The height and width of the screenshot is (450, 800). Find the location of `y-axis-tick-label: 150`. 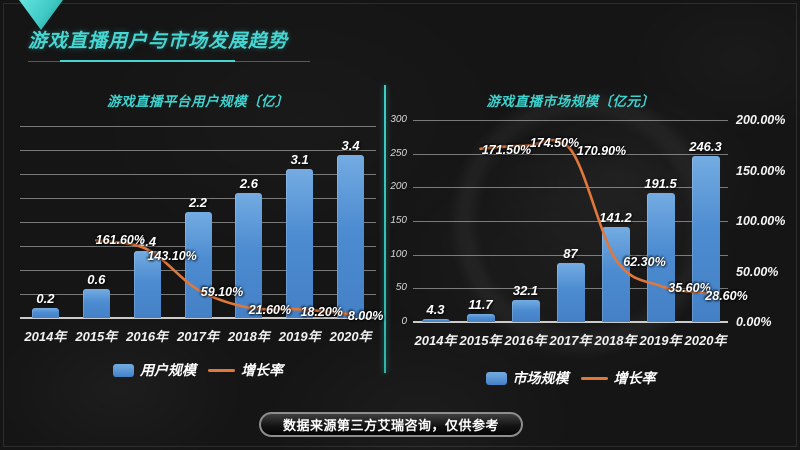

y-axis-tick-label: 150 is located at coordinates (398, 220).